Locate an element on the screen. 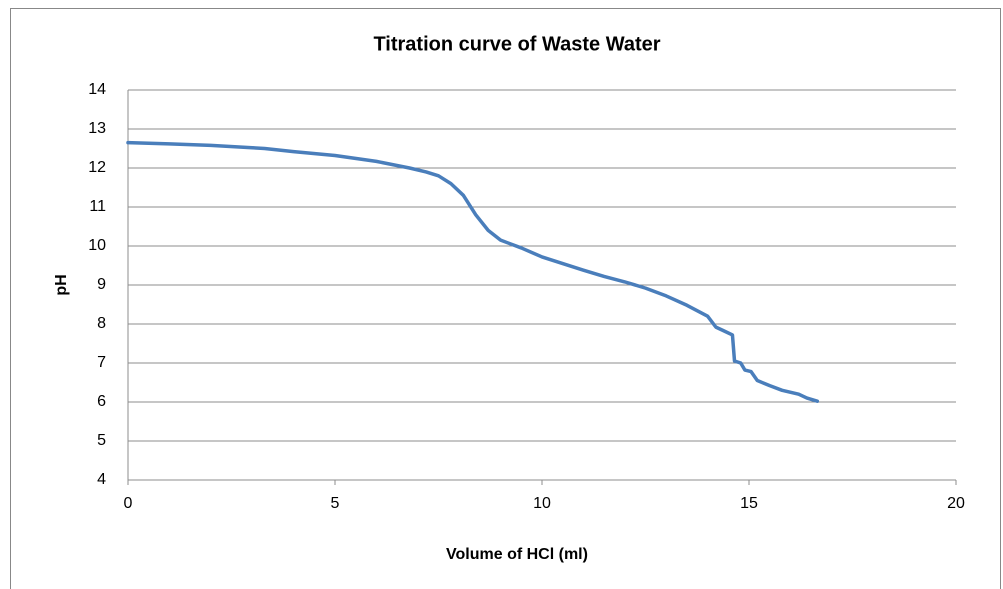 The height and width of the screenshot is (589, 1003). chart-title: Titration curve of Waste Water is located at coordinates (516, 44).